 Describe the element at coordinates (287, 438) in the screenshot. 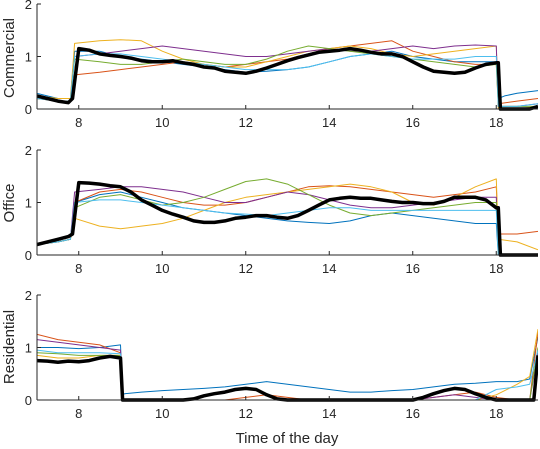

I see `xlabel: Time of the day` at that location.